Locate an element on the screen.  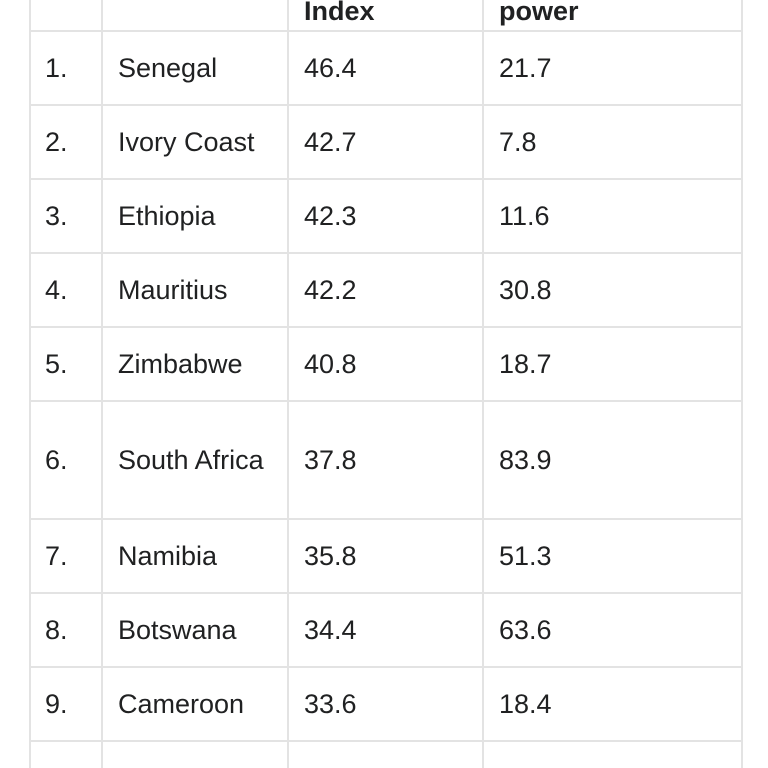
country-cell: Mauritius is located at coordinates (195, 290).